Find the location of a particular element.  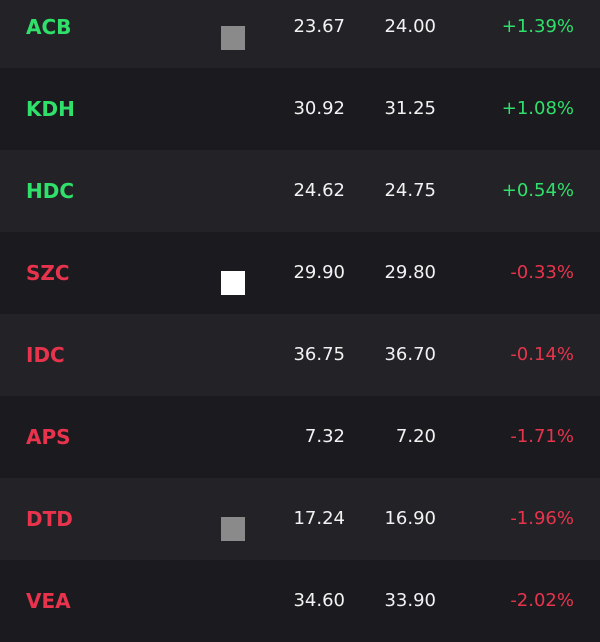

ticker: KDH is located at coordinates (50, 109).